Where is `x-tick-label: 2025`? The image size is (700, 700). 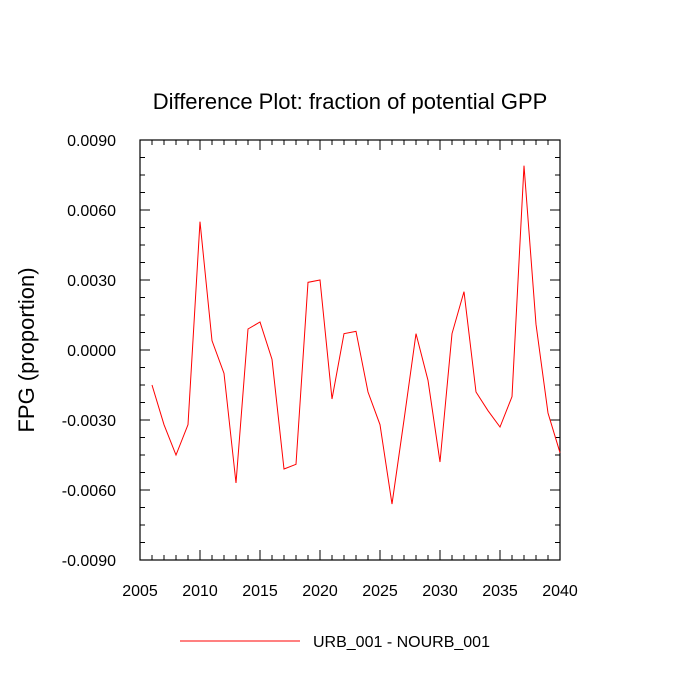 x-tick-label: 2025 is located at coordinates (380, 591).